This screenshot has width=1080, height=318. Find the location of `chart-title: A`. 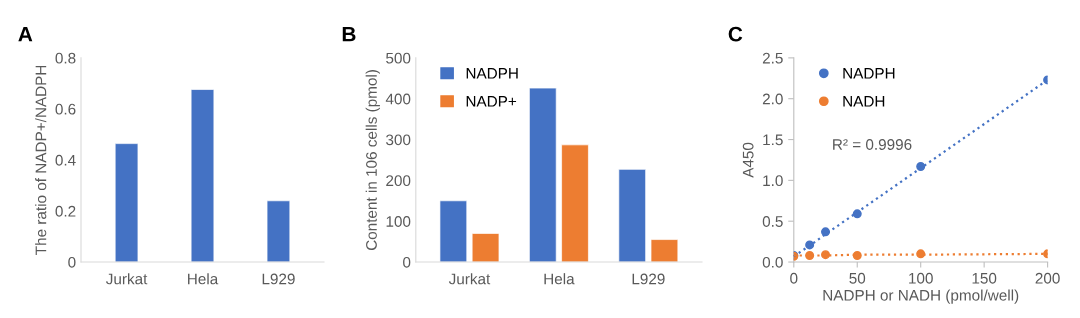

chart-title: A is located at coordinates (25, 34).